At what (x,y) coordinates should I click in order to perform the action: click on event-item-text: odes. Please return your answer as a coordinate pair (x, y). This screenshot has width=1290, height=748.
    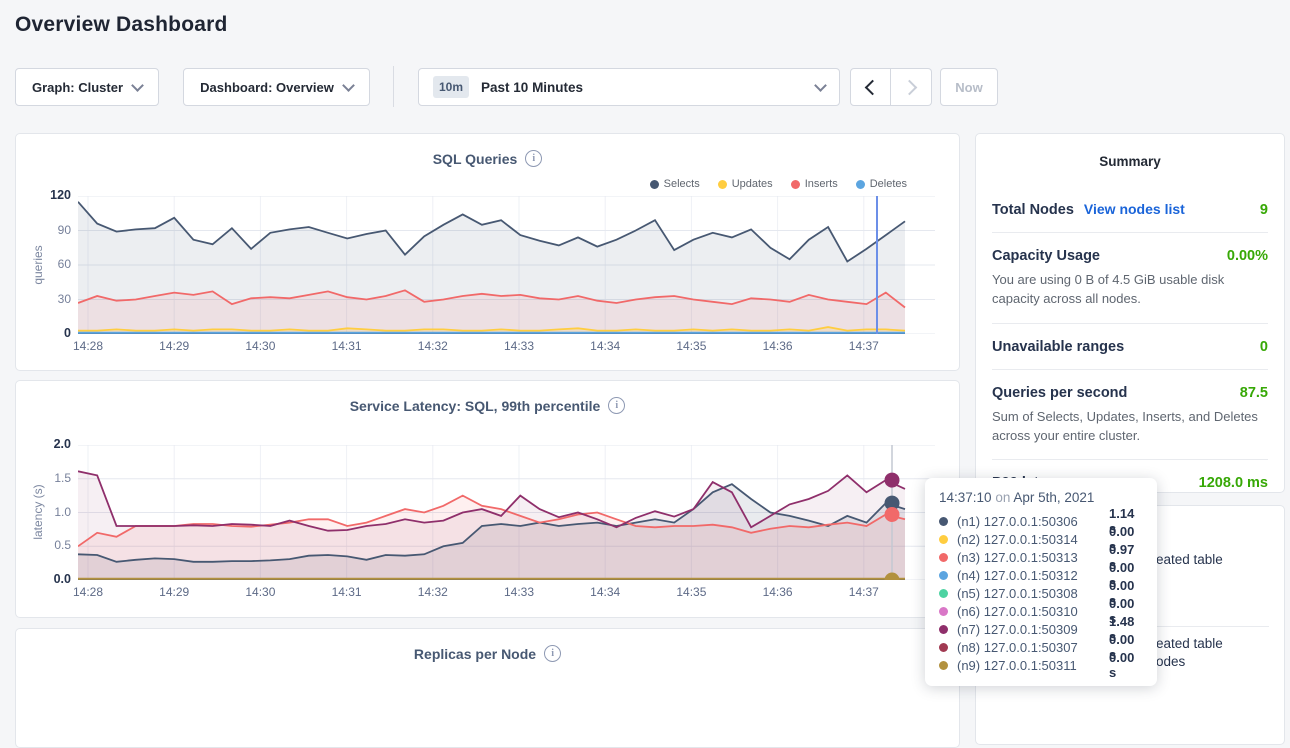
    Looking at the image, I should click on (1171, 661).